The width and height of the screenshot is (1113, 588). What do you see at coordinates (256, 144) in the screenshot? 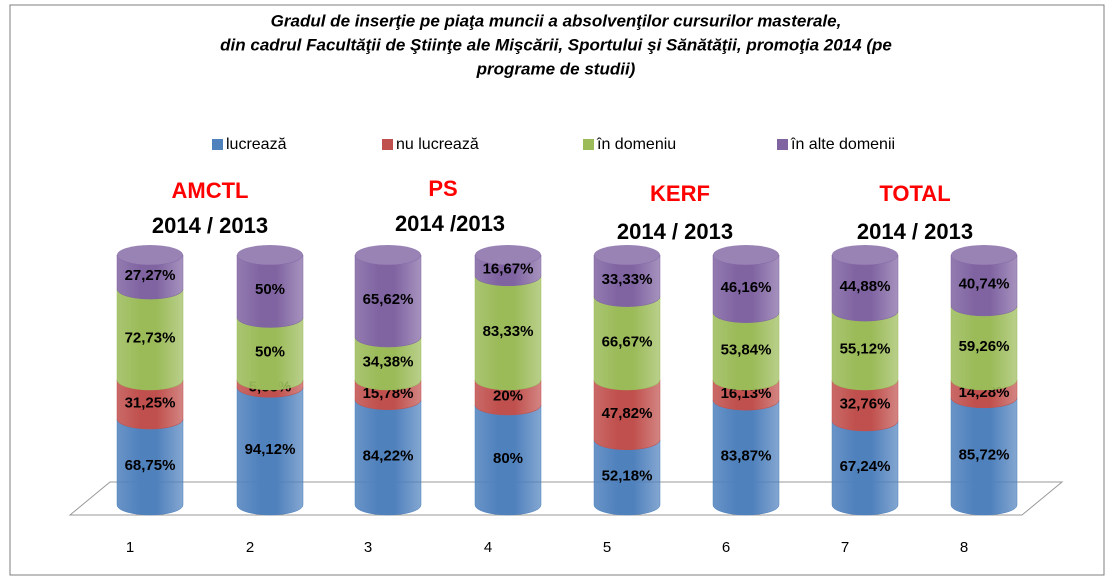
I see `legend-label: lucrează` at bounding box center [256, 144].